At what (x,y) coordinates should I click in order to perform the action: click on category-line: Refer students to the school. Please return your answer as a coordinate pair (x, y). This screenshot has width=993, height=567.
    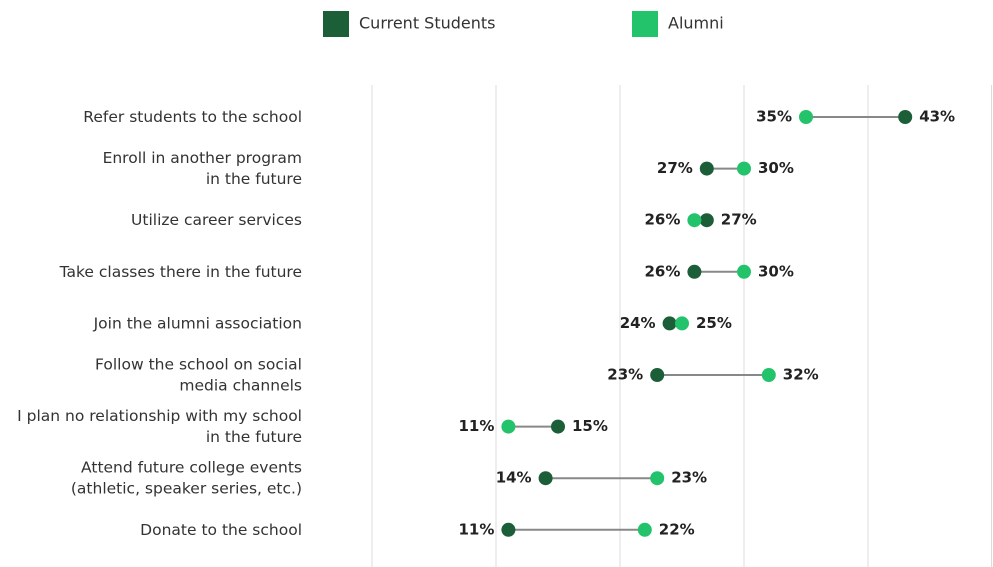
    Looking at the image, I should click on (192, 117).